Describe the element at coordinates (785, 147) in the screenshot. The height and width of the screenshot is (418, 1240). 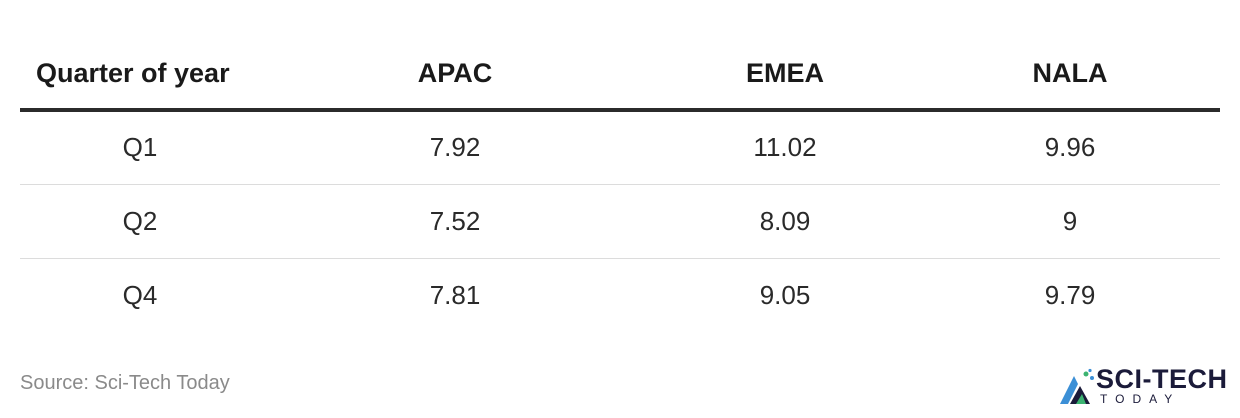
I see `table-cell-emea: 11.02` at that location.